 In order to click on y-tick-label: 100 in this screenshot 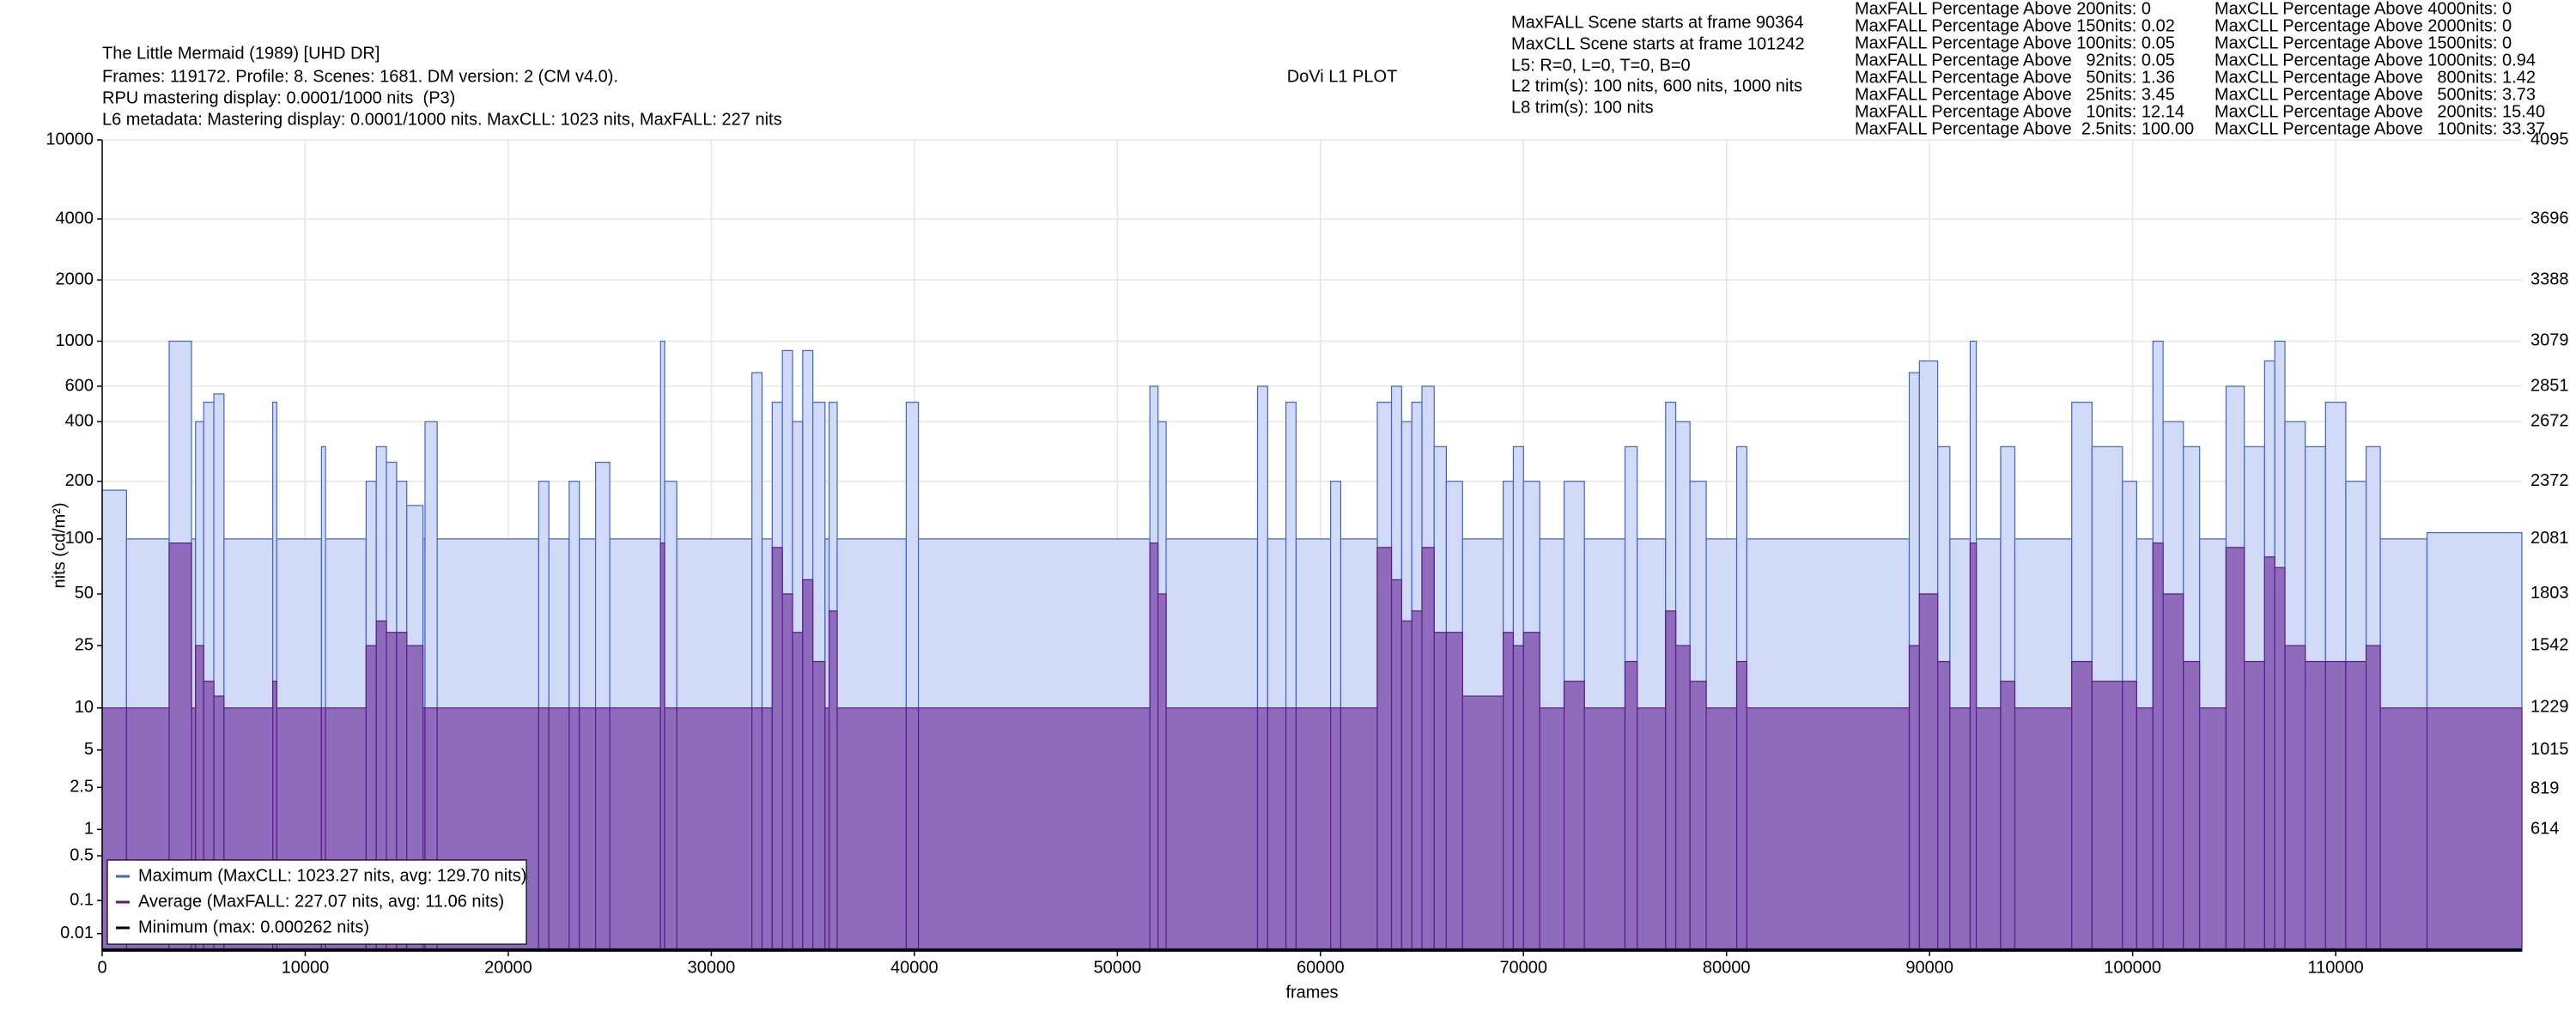, I will do `click(79, 538)`.